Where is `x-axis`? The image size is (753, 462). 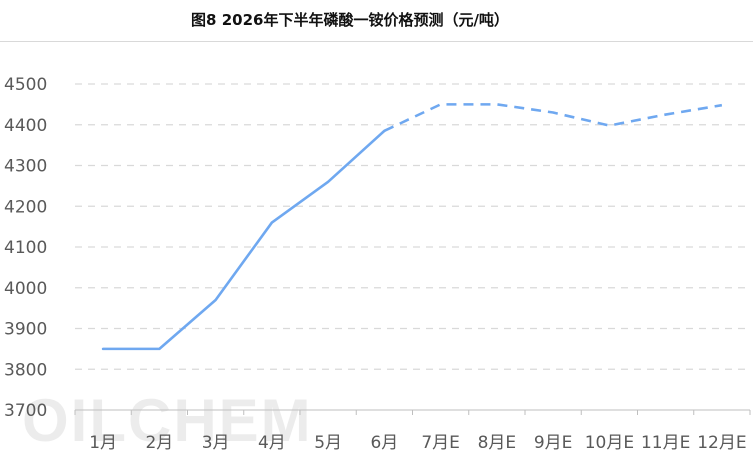 x-axis is located at coordinates (412, 412).